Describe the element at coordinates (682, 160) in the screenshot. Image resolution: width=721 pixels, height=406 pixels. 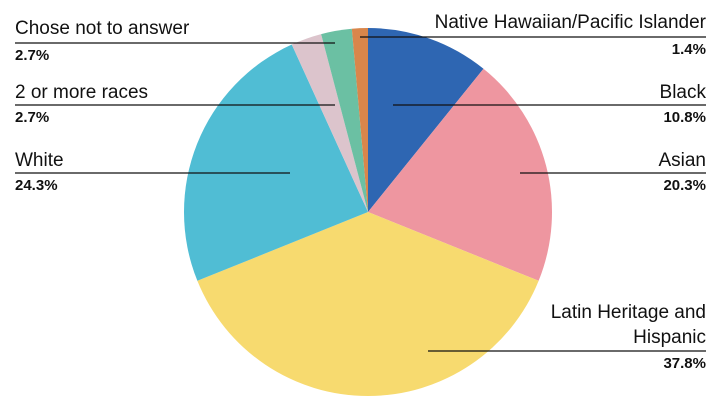
I see `category-label: Asian` at that location.